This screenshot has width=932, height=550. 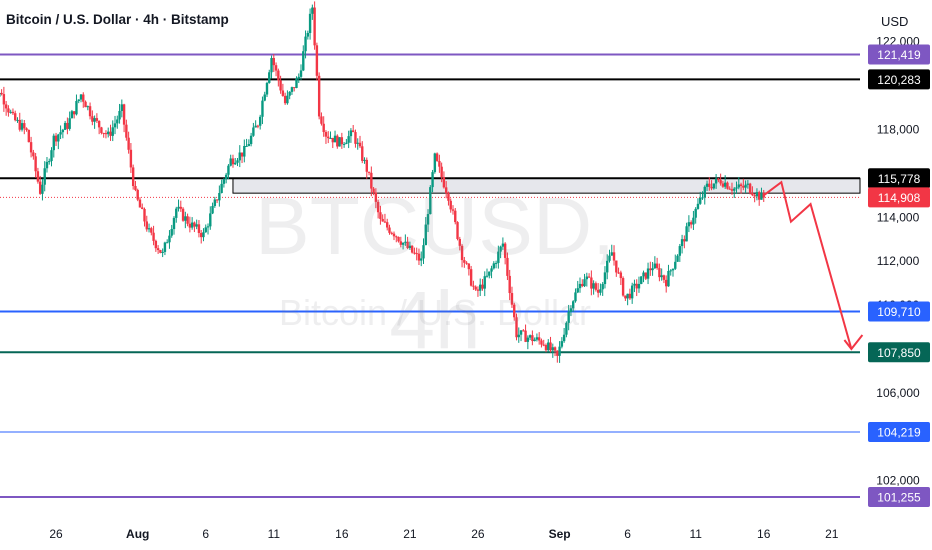 What do you see at coordinates (899, 312) in the screenshot?
I see `level-price-label: 109,710` at bounding box center [899, 312].